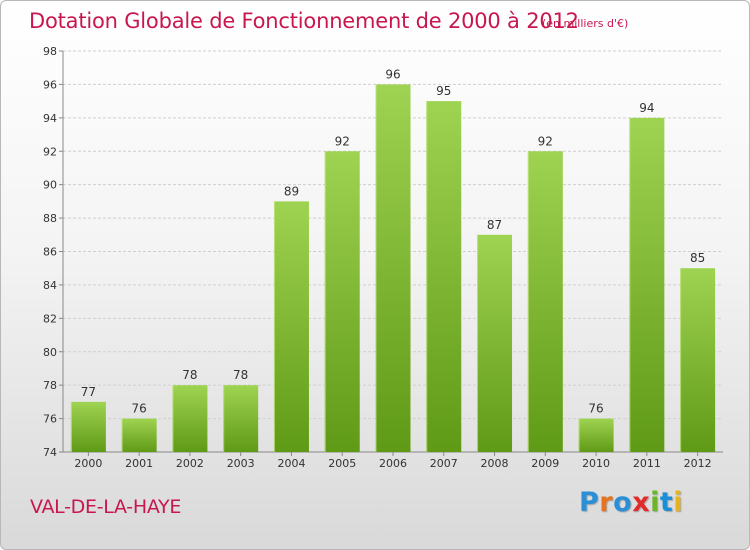 This screenshot has height=550, width=750. I want to click on proxiti-logo: Proxiti, so click(631, 502).